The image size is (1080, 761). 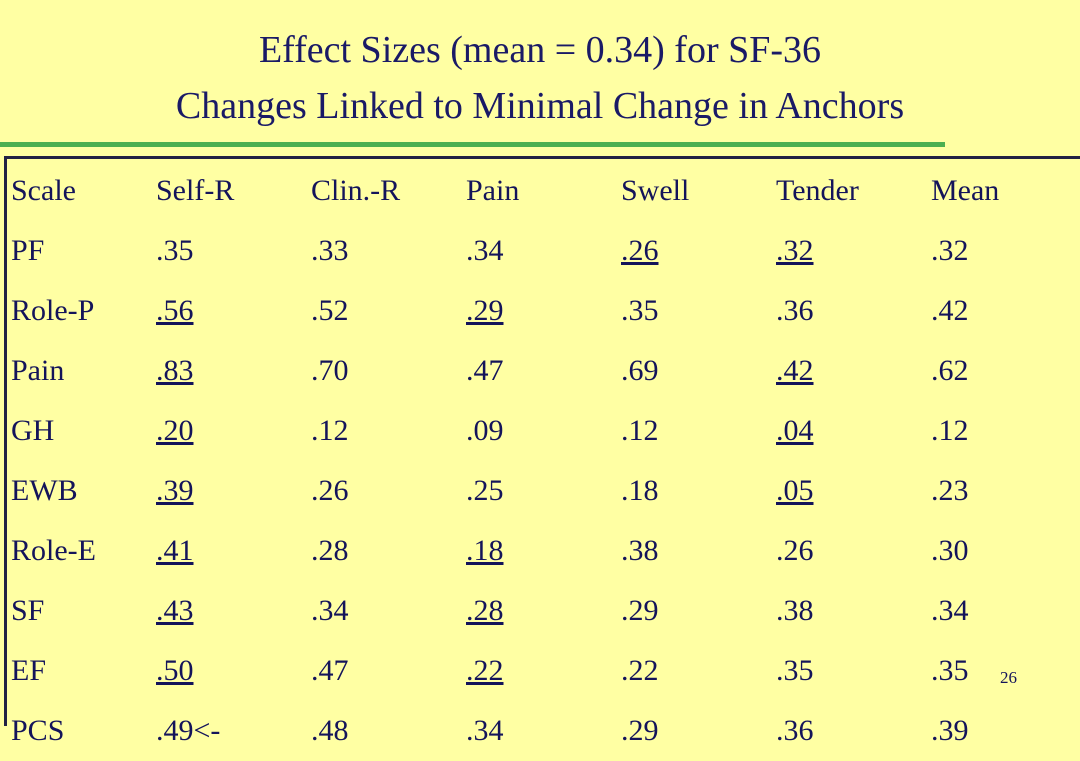 What do you see at coordinates (795, 430) in the screenshot?
I see `table-cell: .04` at bounding box center [795, 430].